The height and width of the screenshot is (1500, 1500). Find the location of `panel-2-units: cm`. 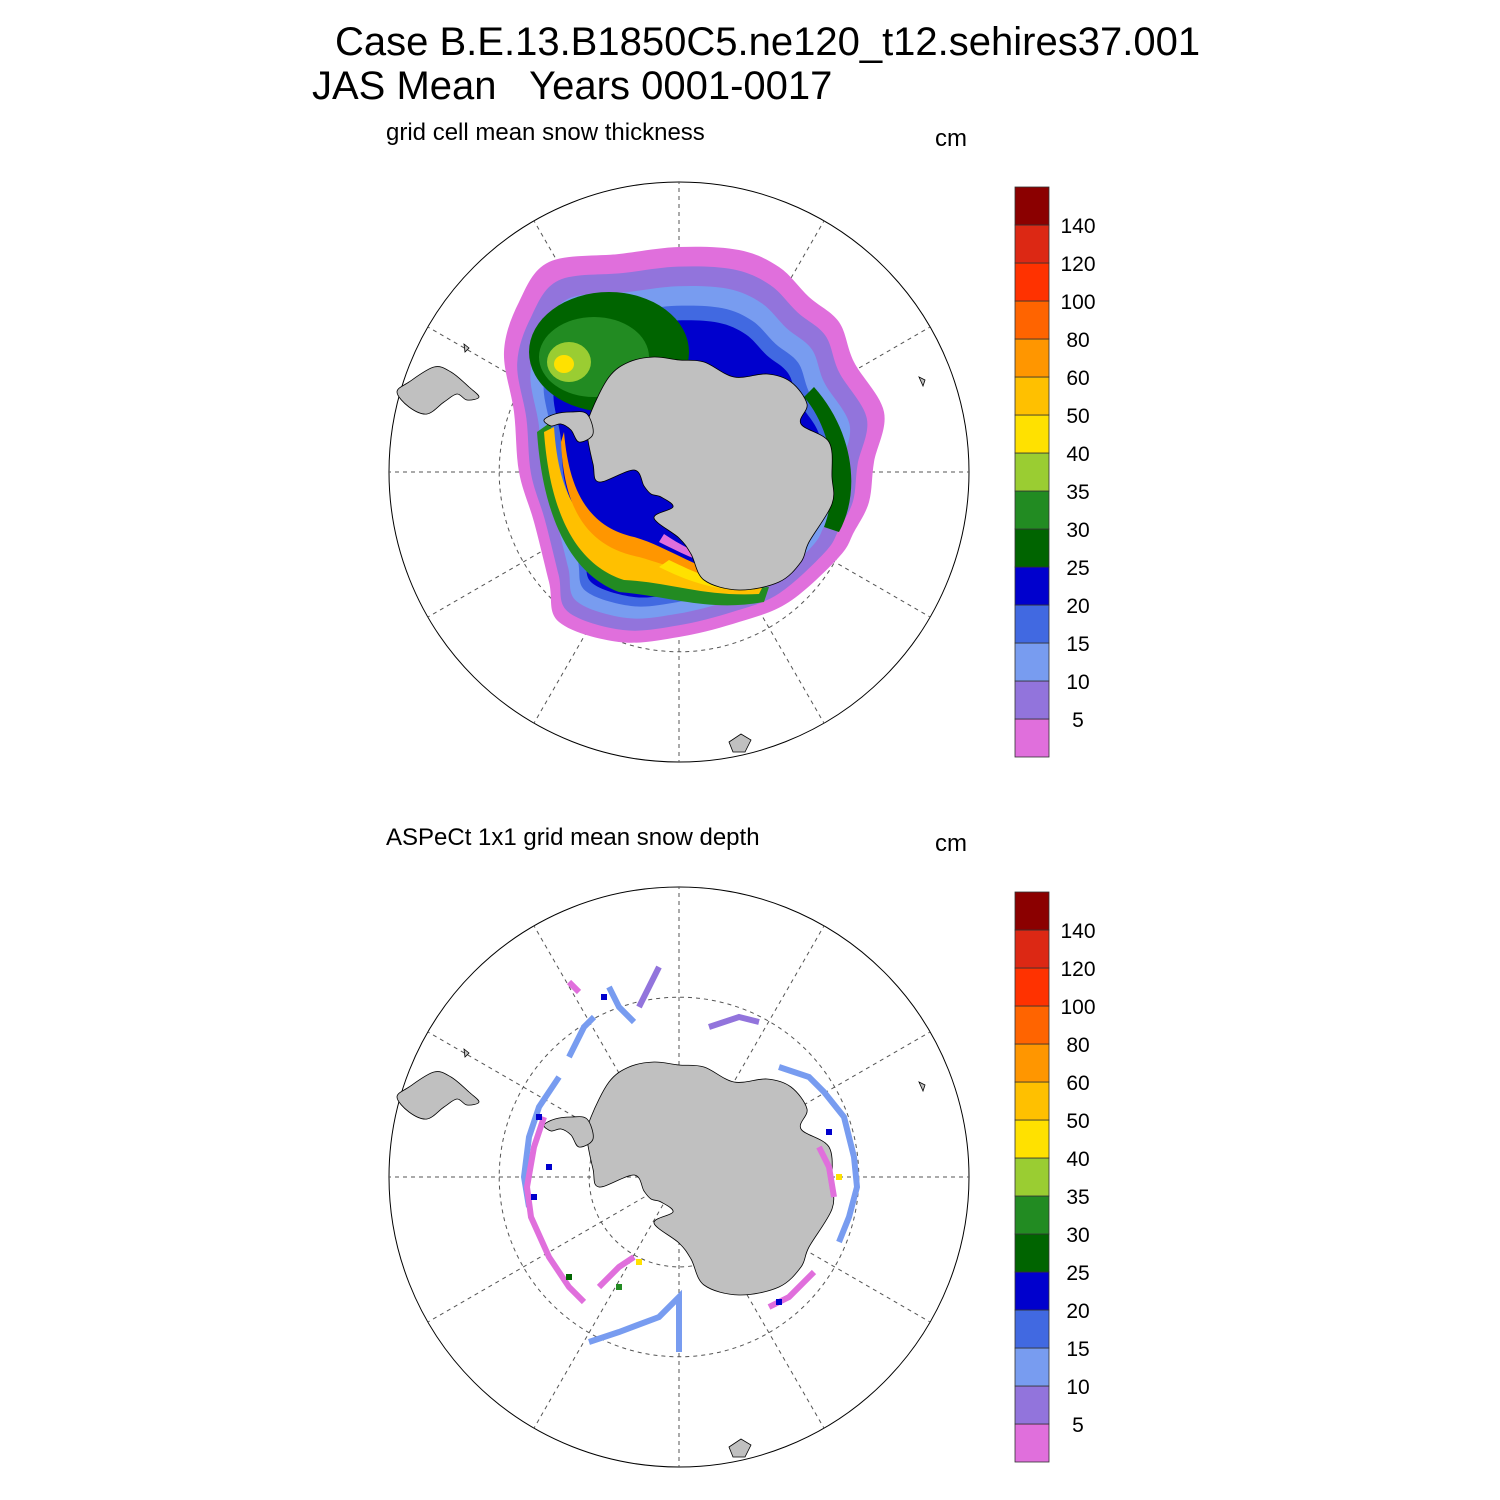

panel-2-units: cm is located at coordinates (951, 843).